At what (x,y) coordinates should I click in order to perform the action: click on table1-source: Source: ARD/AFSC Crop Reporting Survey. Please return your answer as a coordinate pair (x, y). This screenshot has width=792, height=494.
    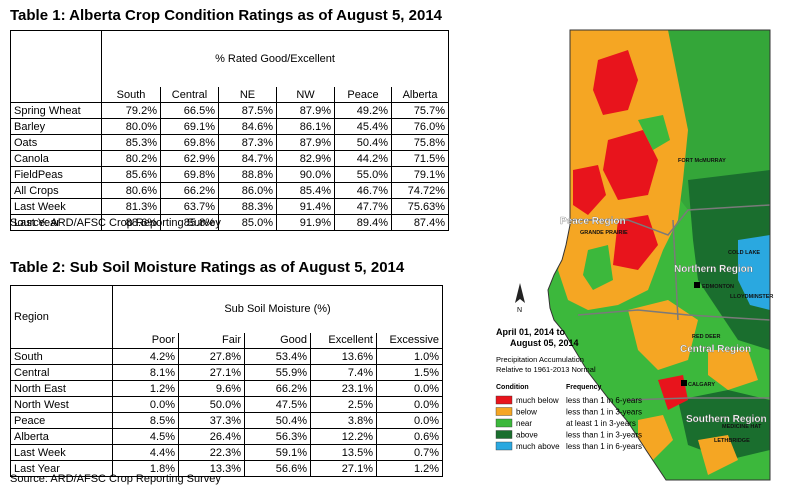
    Looking at the image, I should click on (115, 223).